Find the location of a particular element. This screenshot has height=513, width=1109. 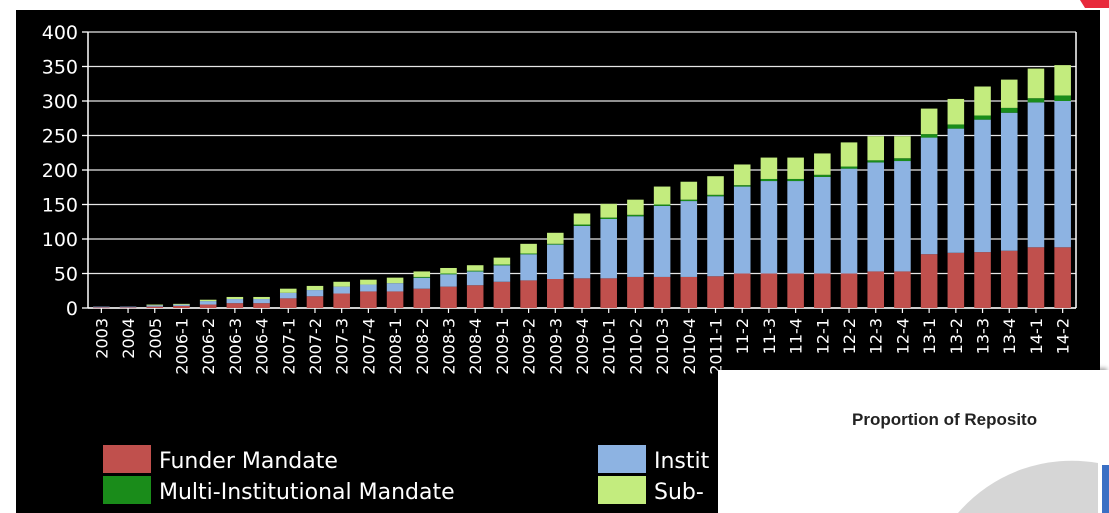

y-tick-label: 300 is located at coordinates (60, 102).